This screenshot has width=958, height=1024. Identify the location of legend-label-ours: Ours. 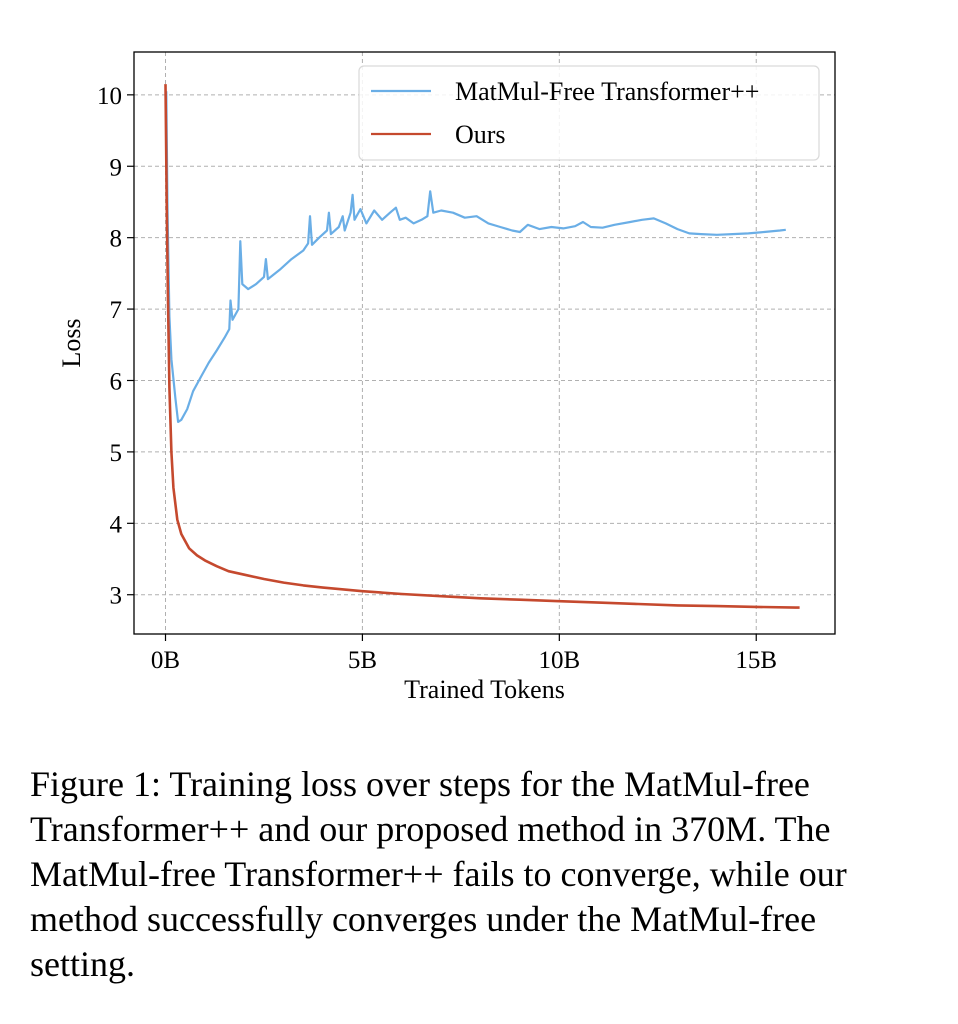
(480, 134).